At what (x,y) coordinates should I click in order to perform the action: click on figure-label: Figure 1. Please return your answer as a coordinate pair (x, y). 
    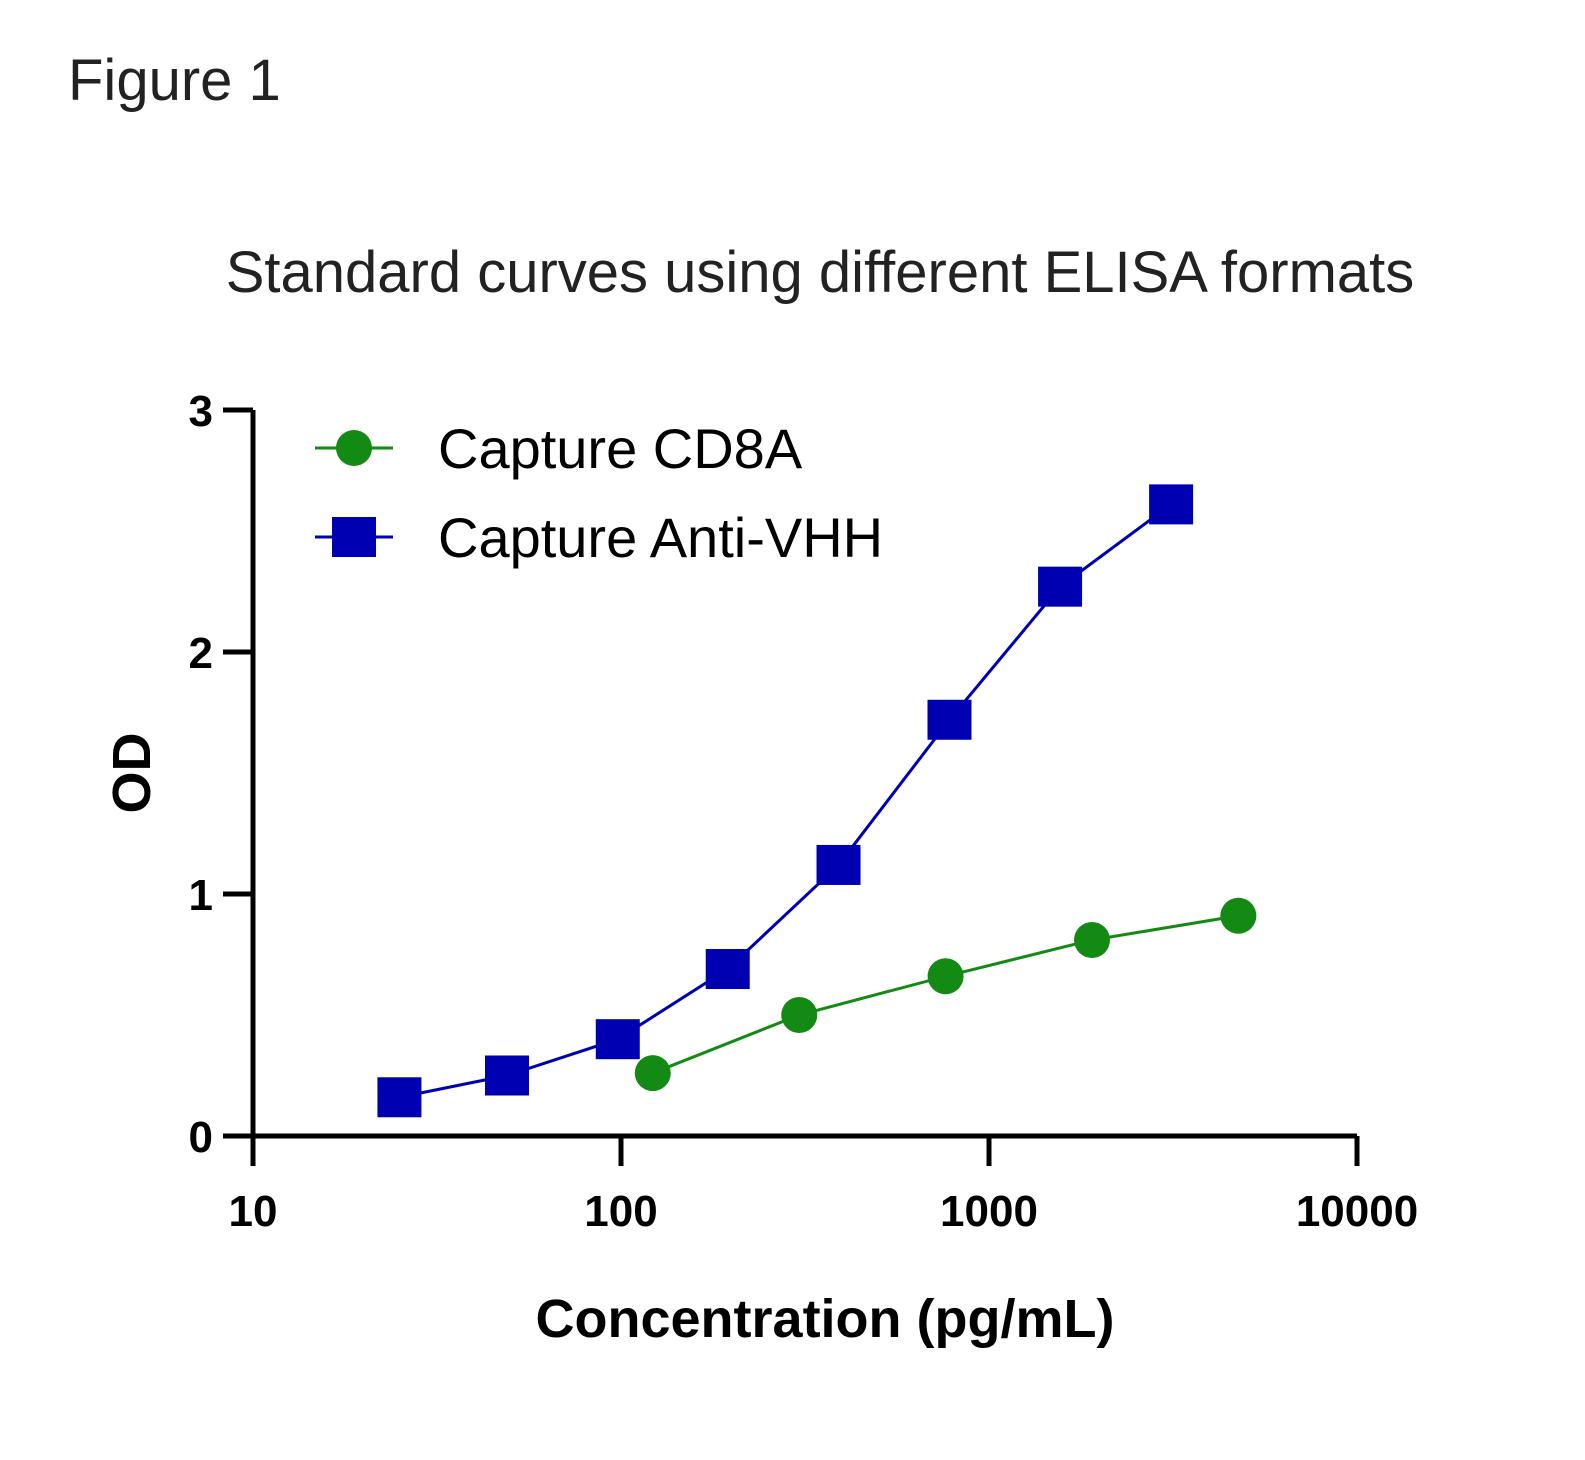
    Looking at the image, I should click on (174, 80).